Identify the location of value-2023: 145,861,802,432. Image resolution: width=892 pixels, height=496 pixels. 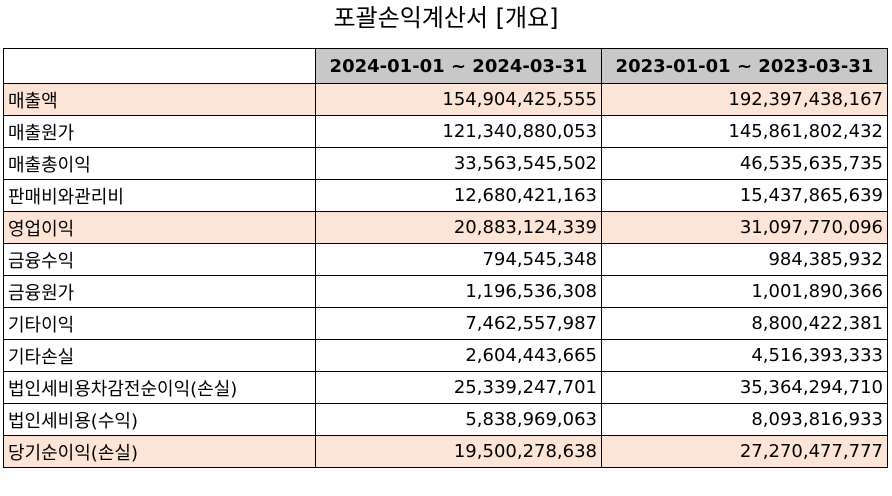
(744, 131).